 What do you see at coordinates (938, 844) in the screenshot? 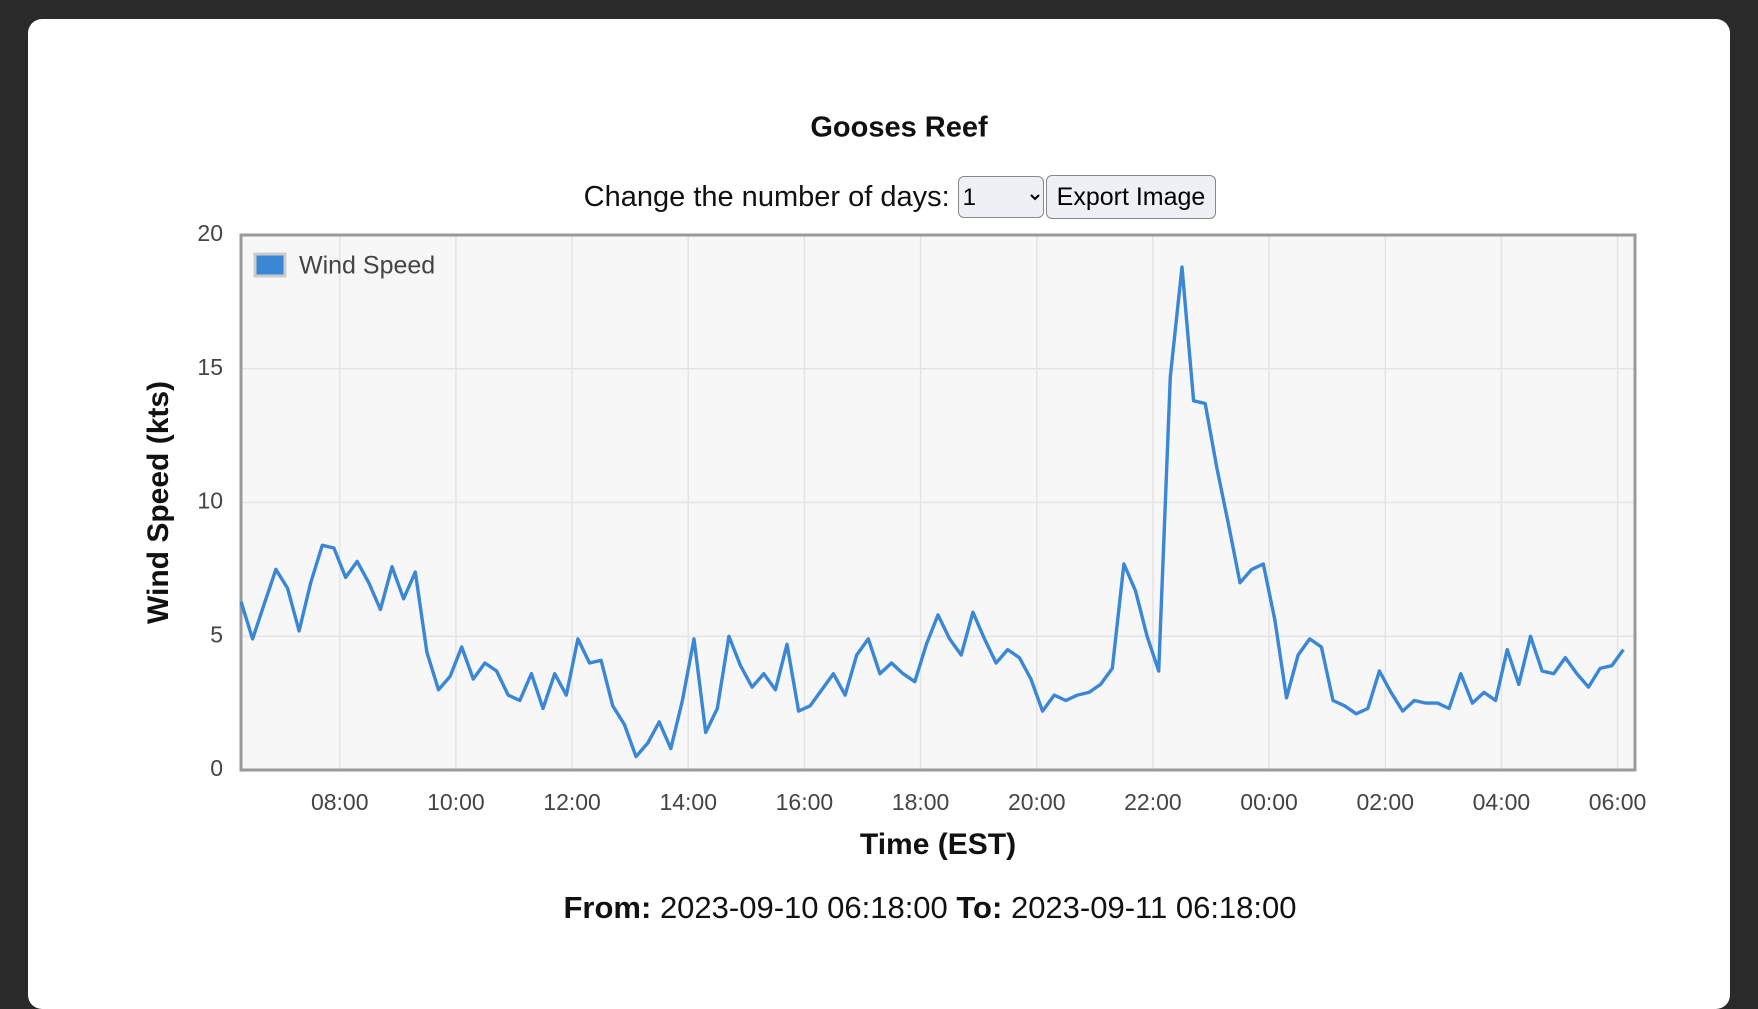
I see `x-axis-label: Time (EST)` at bounding box center [938, 844].